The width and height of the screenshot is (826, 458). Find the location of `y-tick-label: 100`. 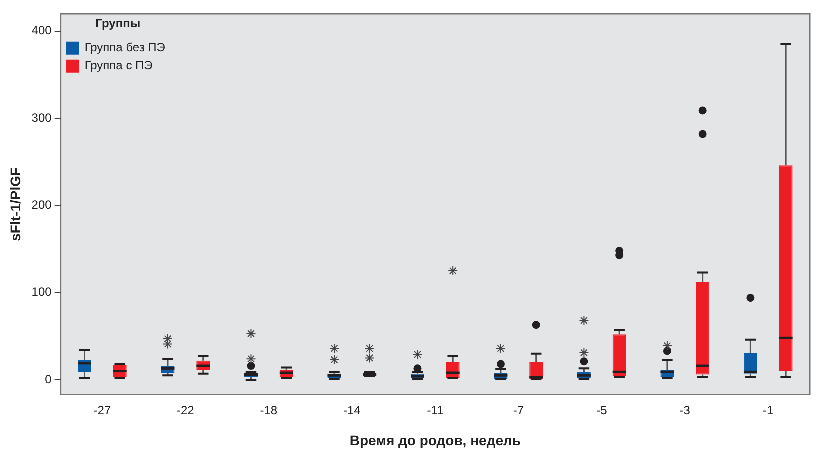

y-tick-label: 100 is located at coordinates (42, 292).